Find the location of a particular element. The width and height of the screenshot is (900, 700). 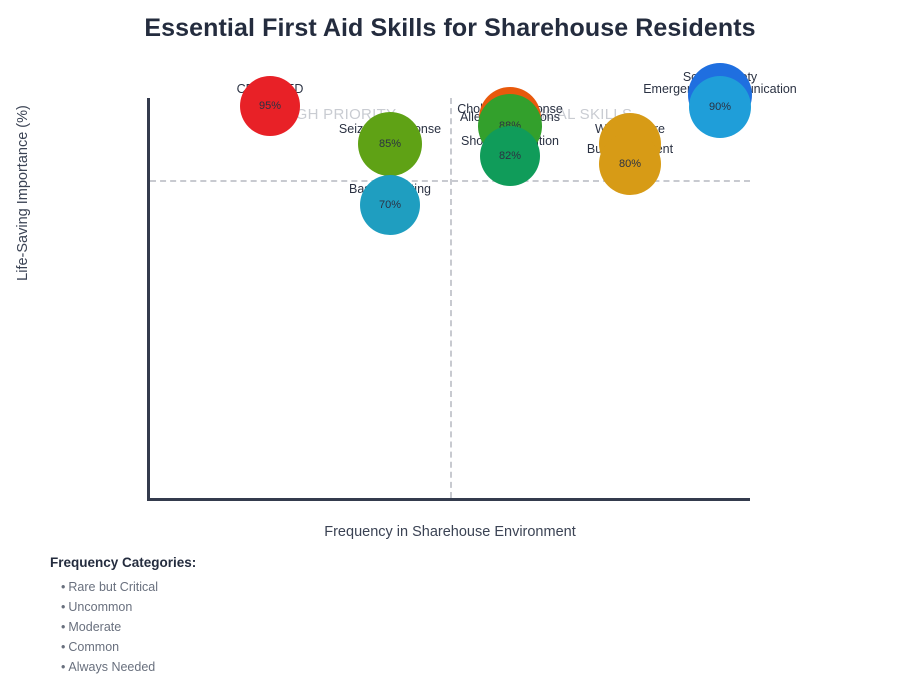

y-axis-spine is located at coordinates (148, 298).